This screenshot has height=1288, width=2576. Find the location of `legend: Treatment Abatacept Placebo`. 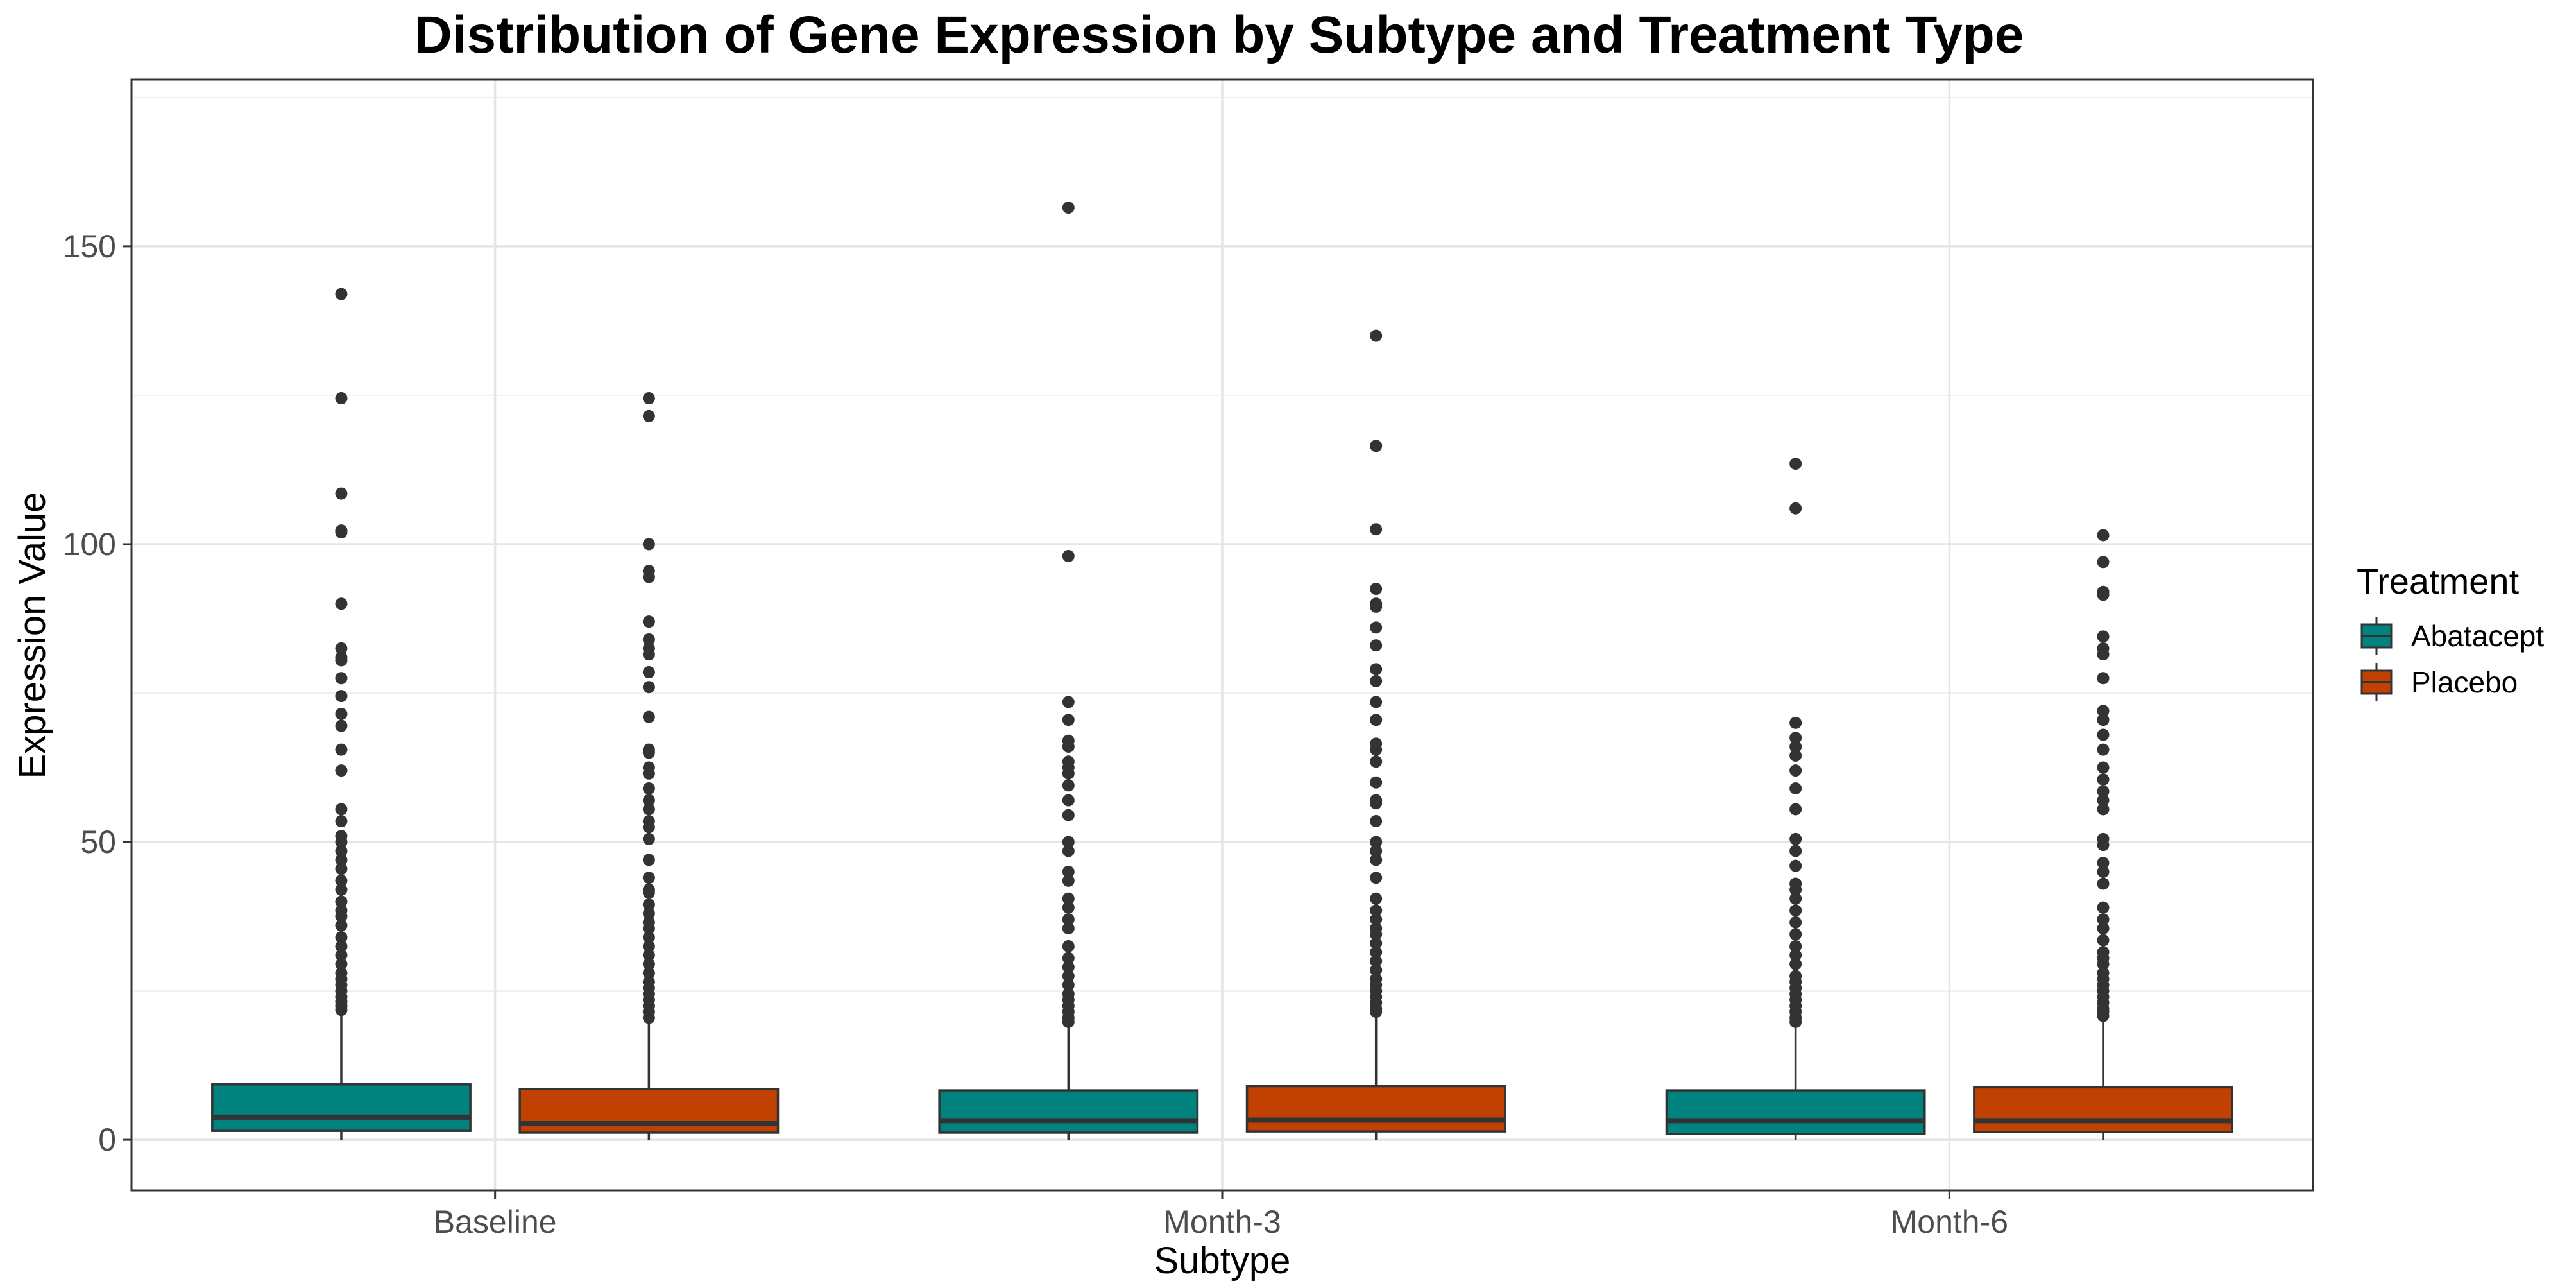

legend: Treatment Abatacept Placebo is located at coordinates (2450, 631).